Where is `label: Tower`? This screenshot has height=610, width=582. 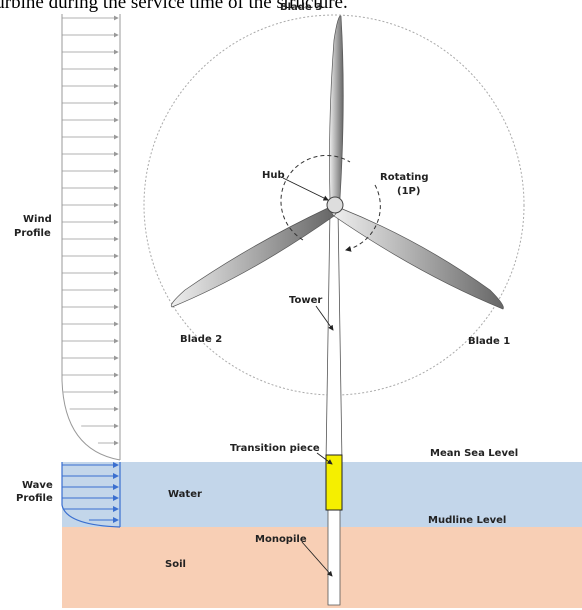 label: Tower is located at coordinates (305, 300).